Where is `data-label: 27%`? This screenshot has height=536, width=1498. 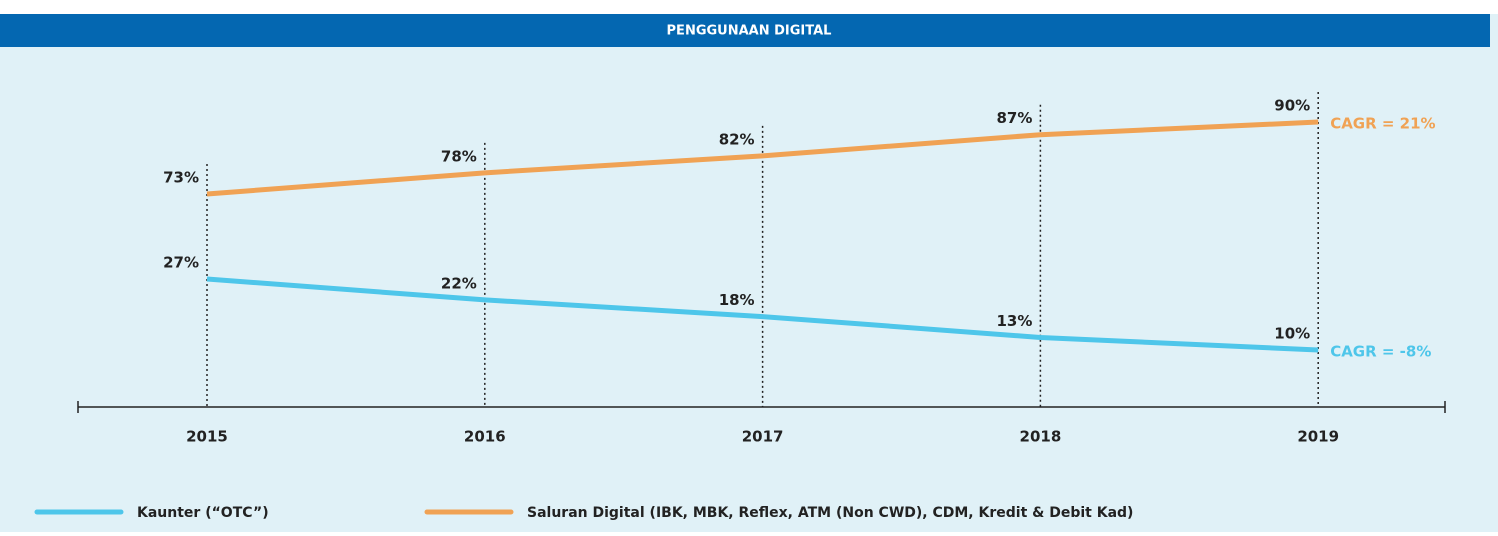 data-label: 27% is located at coordinates (181, 263).